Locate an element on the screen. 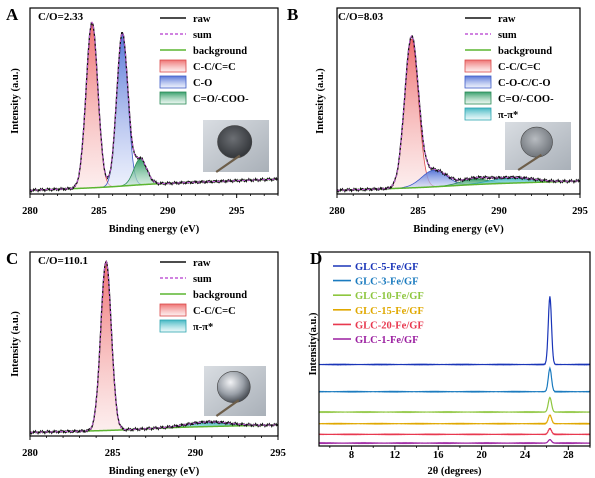  legend-label: C-O is located at coordinates (202, 83).